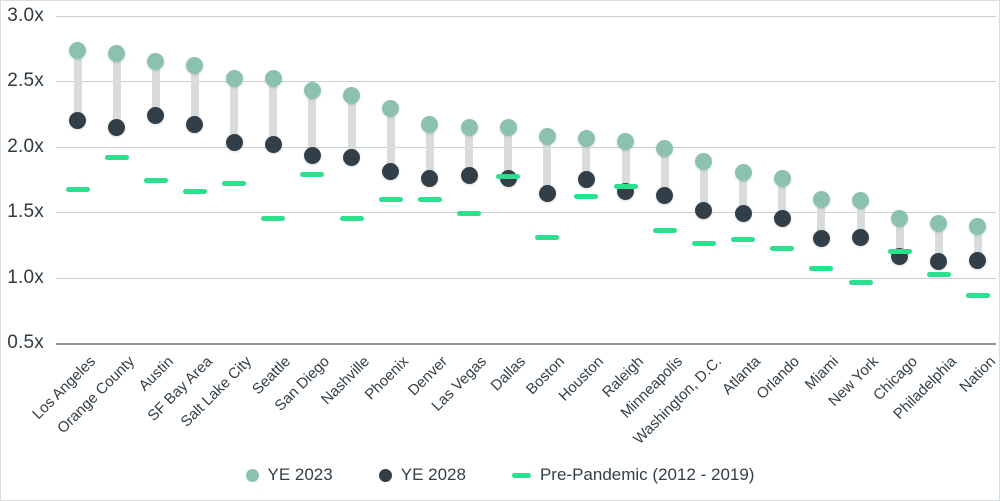 The image size is (1000, 501). What do you see at coordinates (977, 374) in the screenshot?
I see `x-axis-label: Nation` at bounding box center [977, 374].